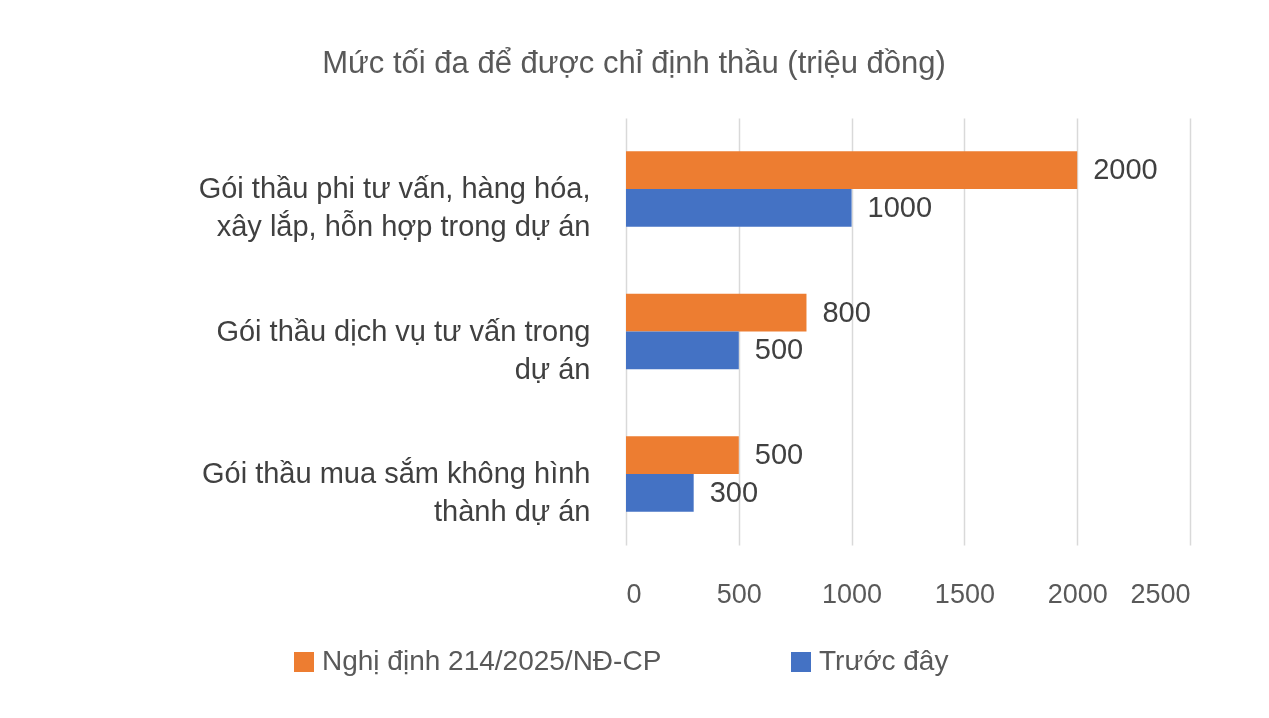 The width and height of the screenshot is (1269, 718). Describe the element at coordinates (884, 660) in the screenshot. I see `legend-label: Trước đây` at that location.